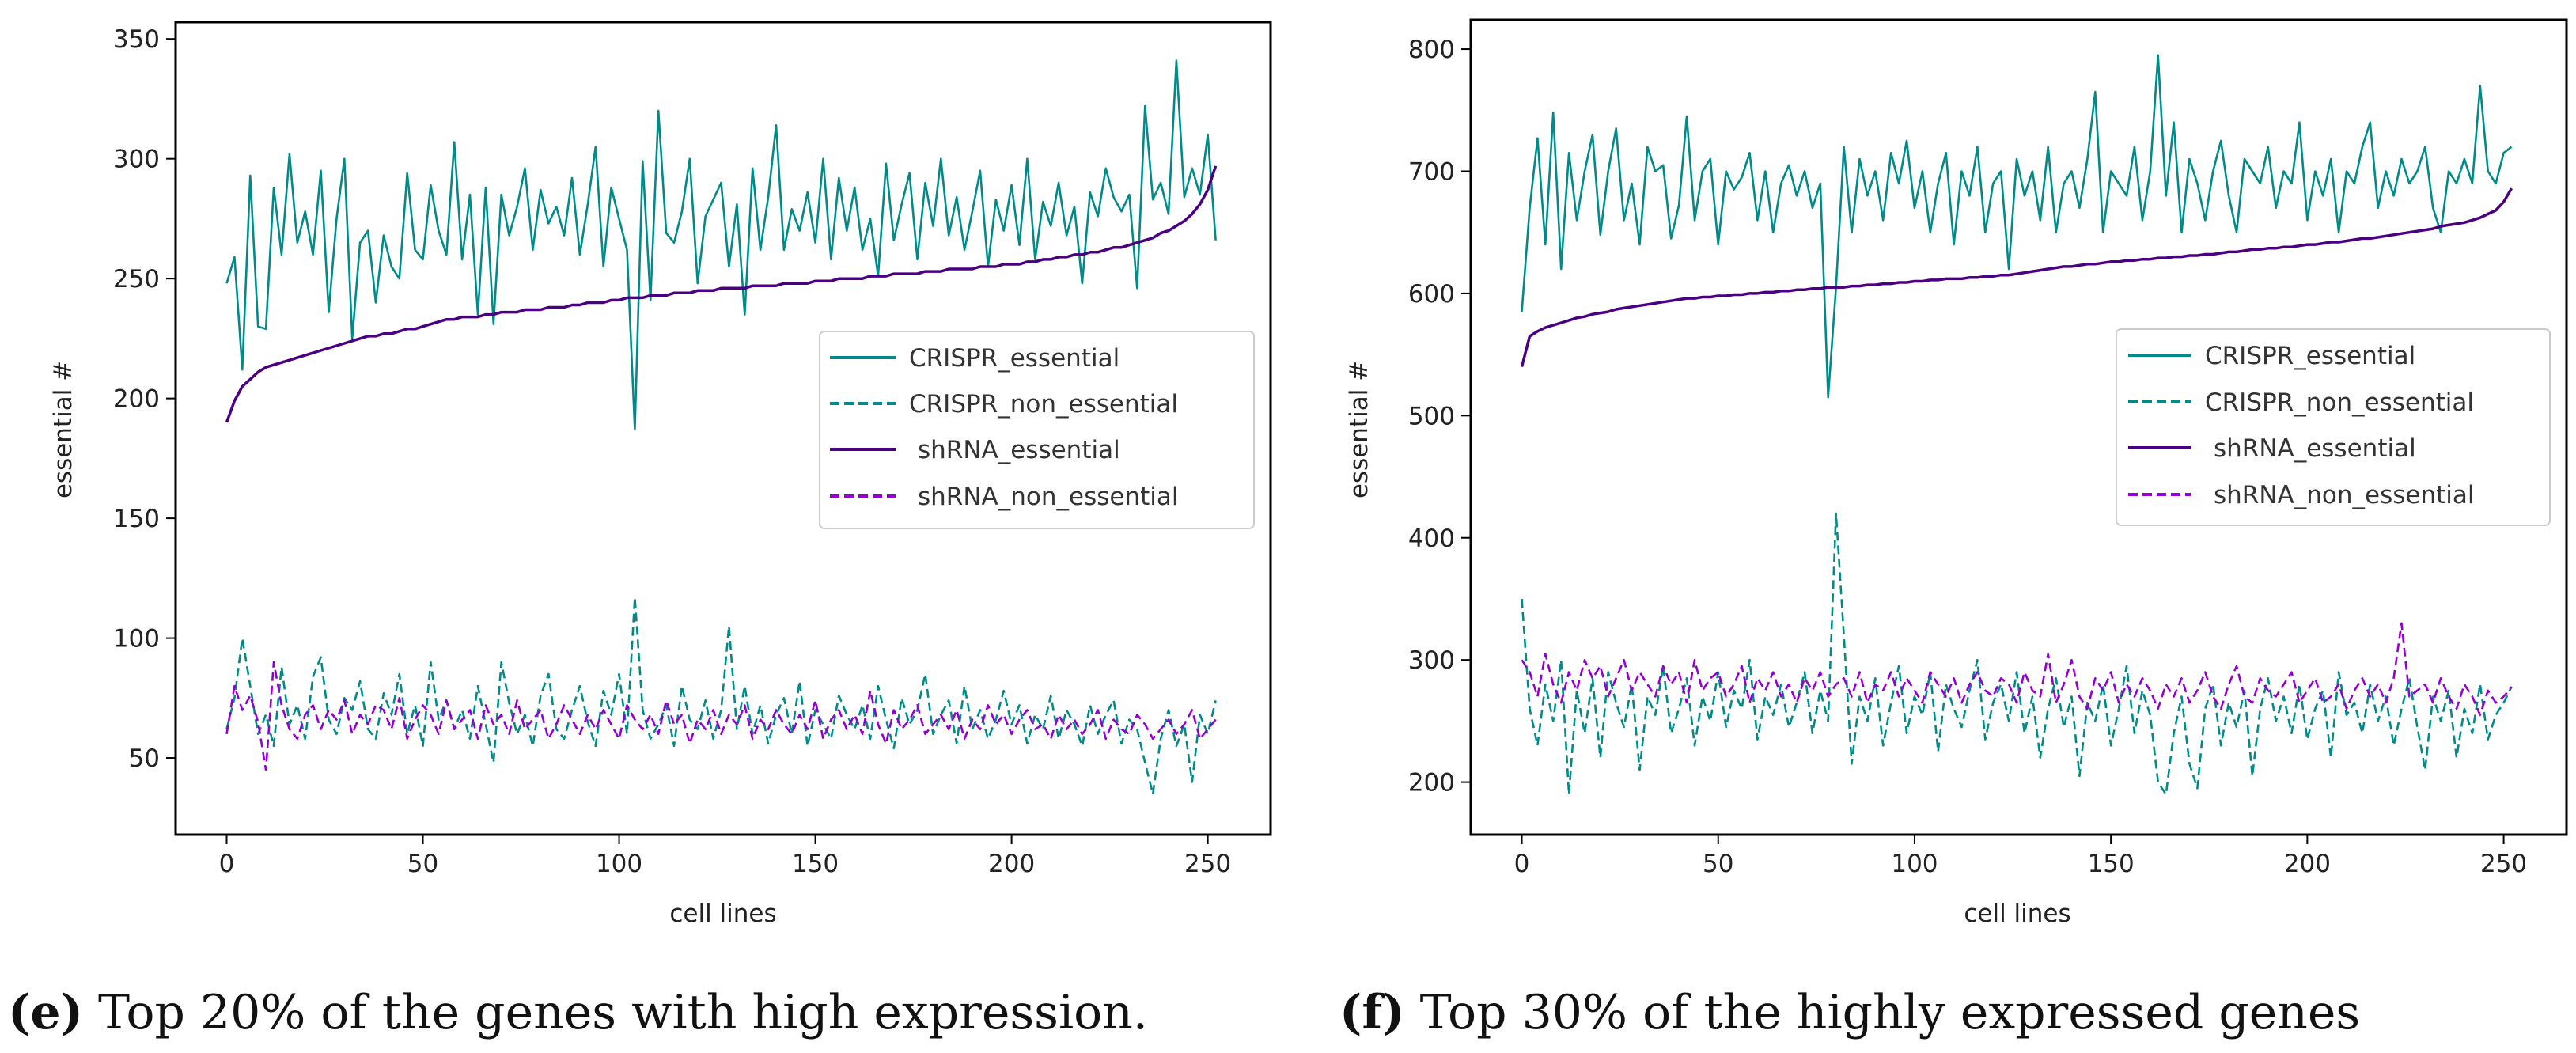  I want to click on y-tick-label: 400, so click(1431, 539).